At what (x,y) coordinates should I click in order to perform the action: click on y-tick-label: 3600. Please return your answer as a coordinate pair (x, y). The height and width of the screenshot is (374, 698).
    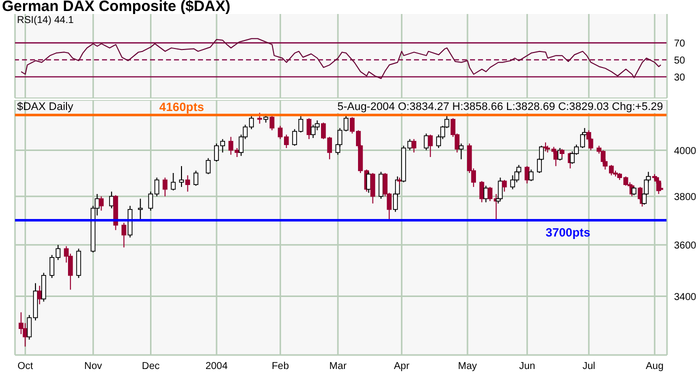
    Looking at the image, I should click on (685, 246).